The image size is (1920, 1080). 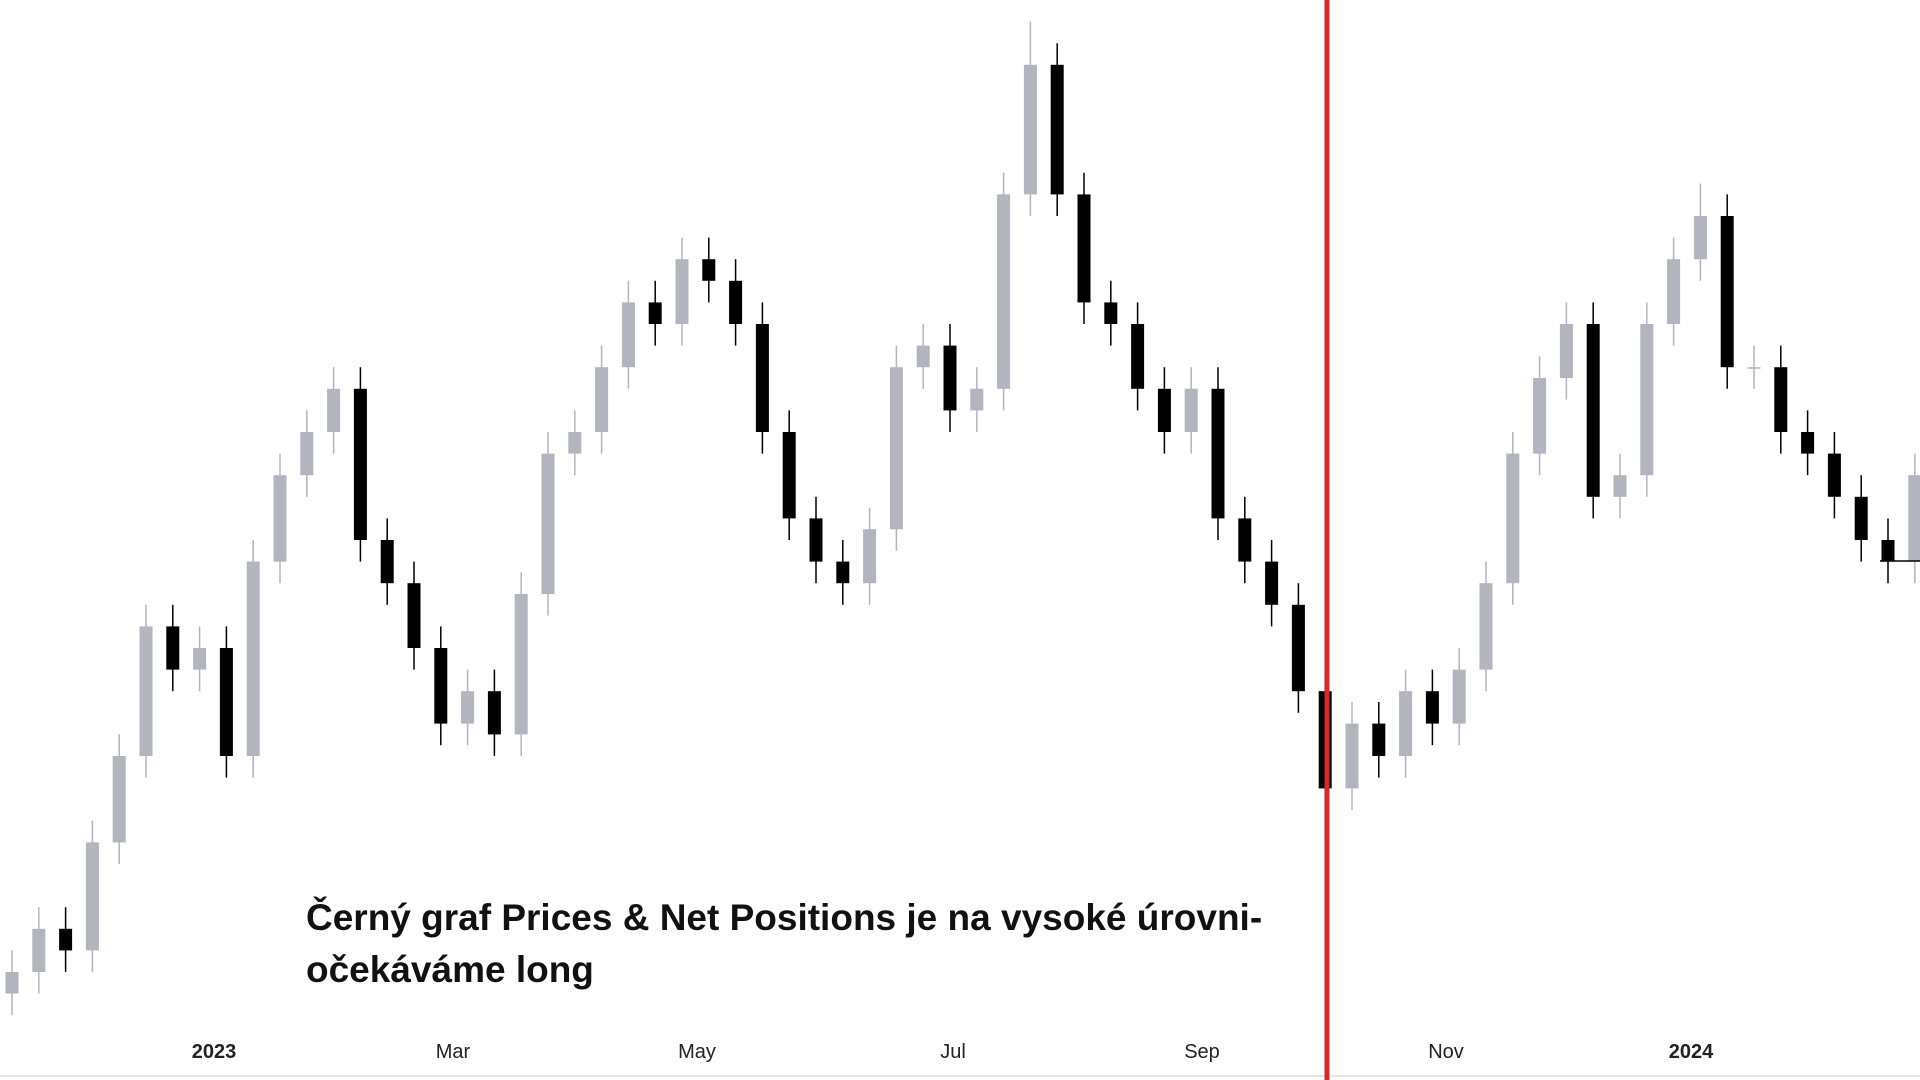 I want to click on x-tick-label: Mar, so click(x=453, y=1052).